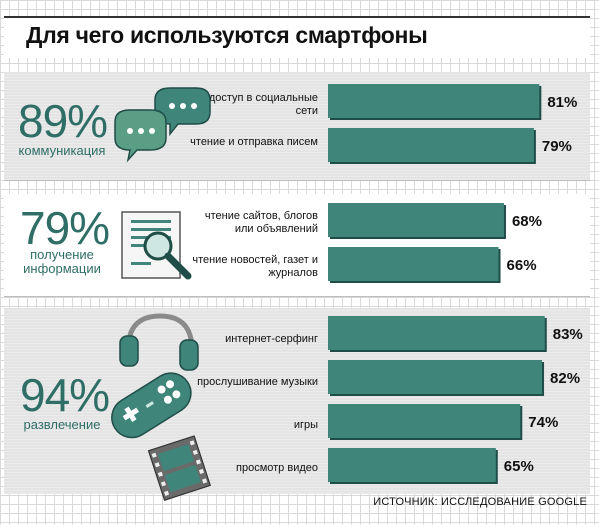  What do you see at coordinates (65, 395) in the screenshot?
I see `group-percent-entertainment: 94%` at bounding box center [65, 395].